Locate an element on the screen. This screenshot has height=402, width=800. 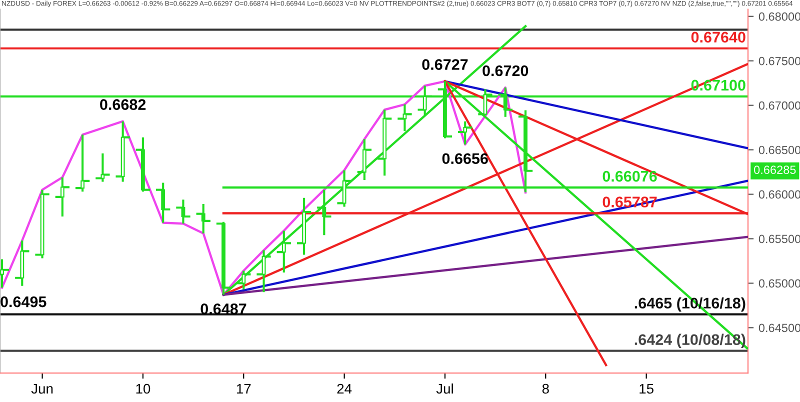
annotation: 0.66076 is located at coordinates (629, 176).